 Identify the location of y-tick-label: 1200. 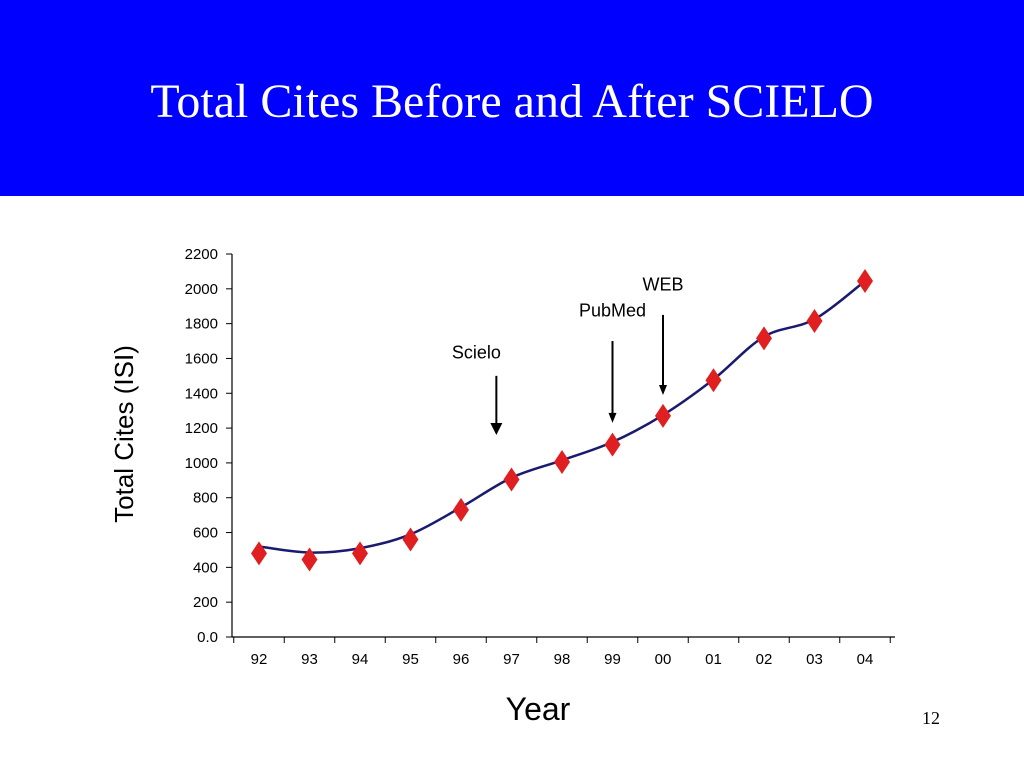
(201, 428).